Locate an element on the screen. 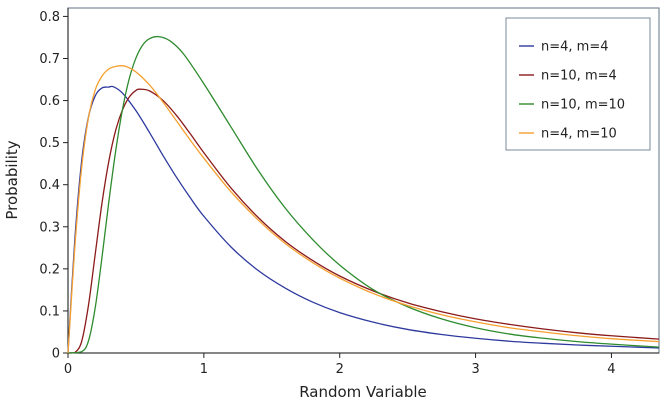  x-tick-label: 0 is located at coordinates (68, 369).